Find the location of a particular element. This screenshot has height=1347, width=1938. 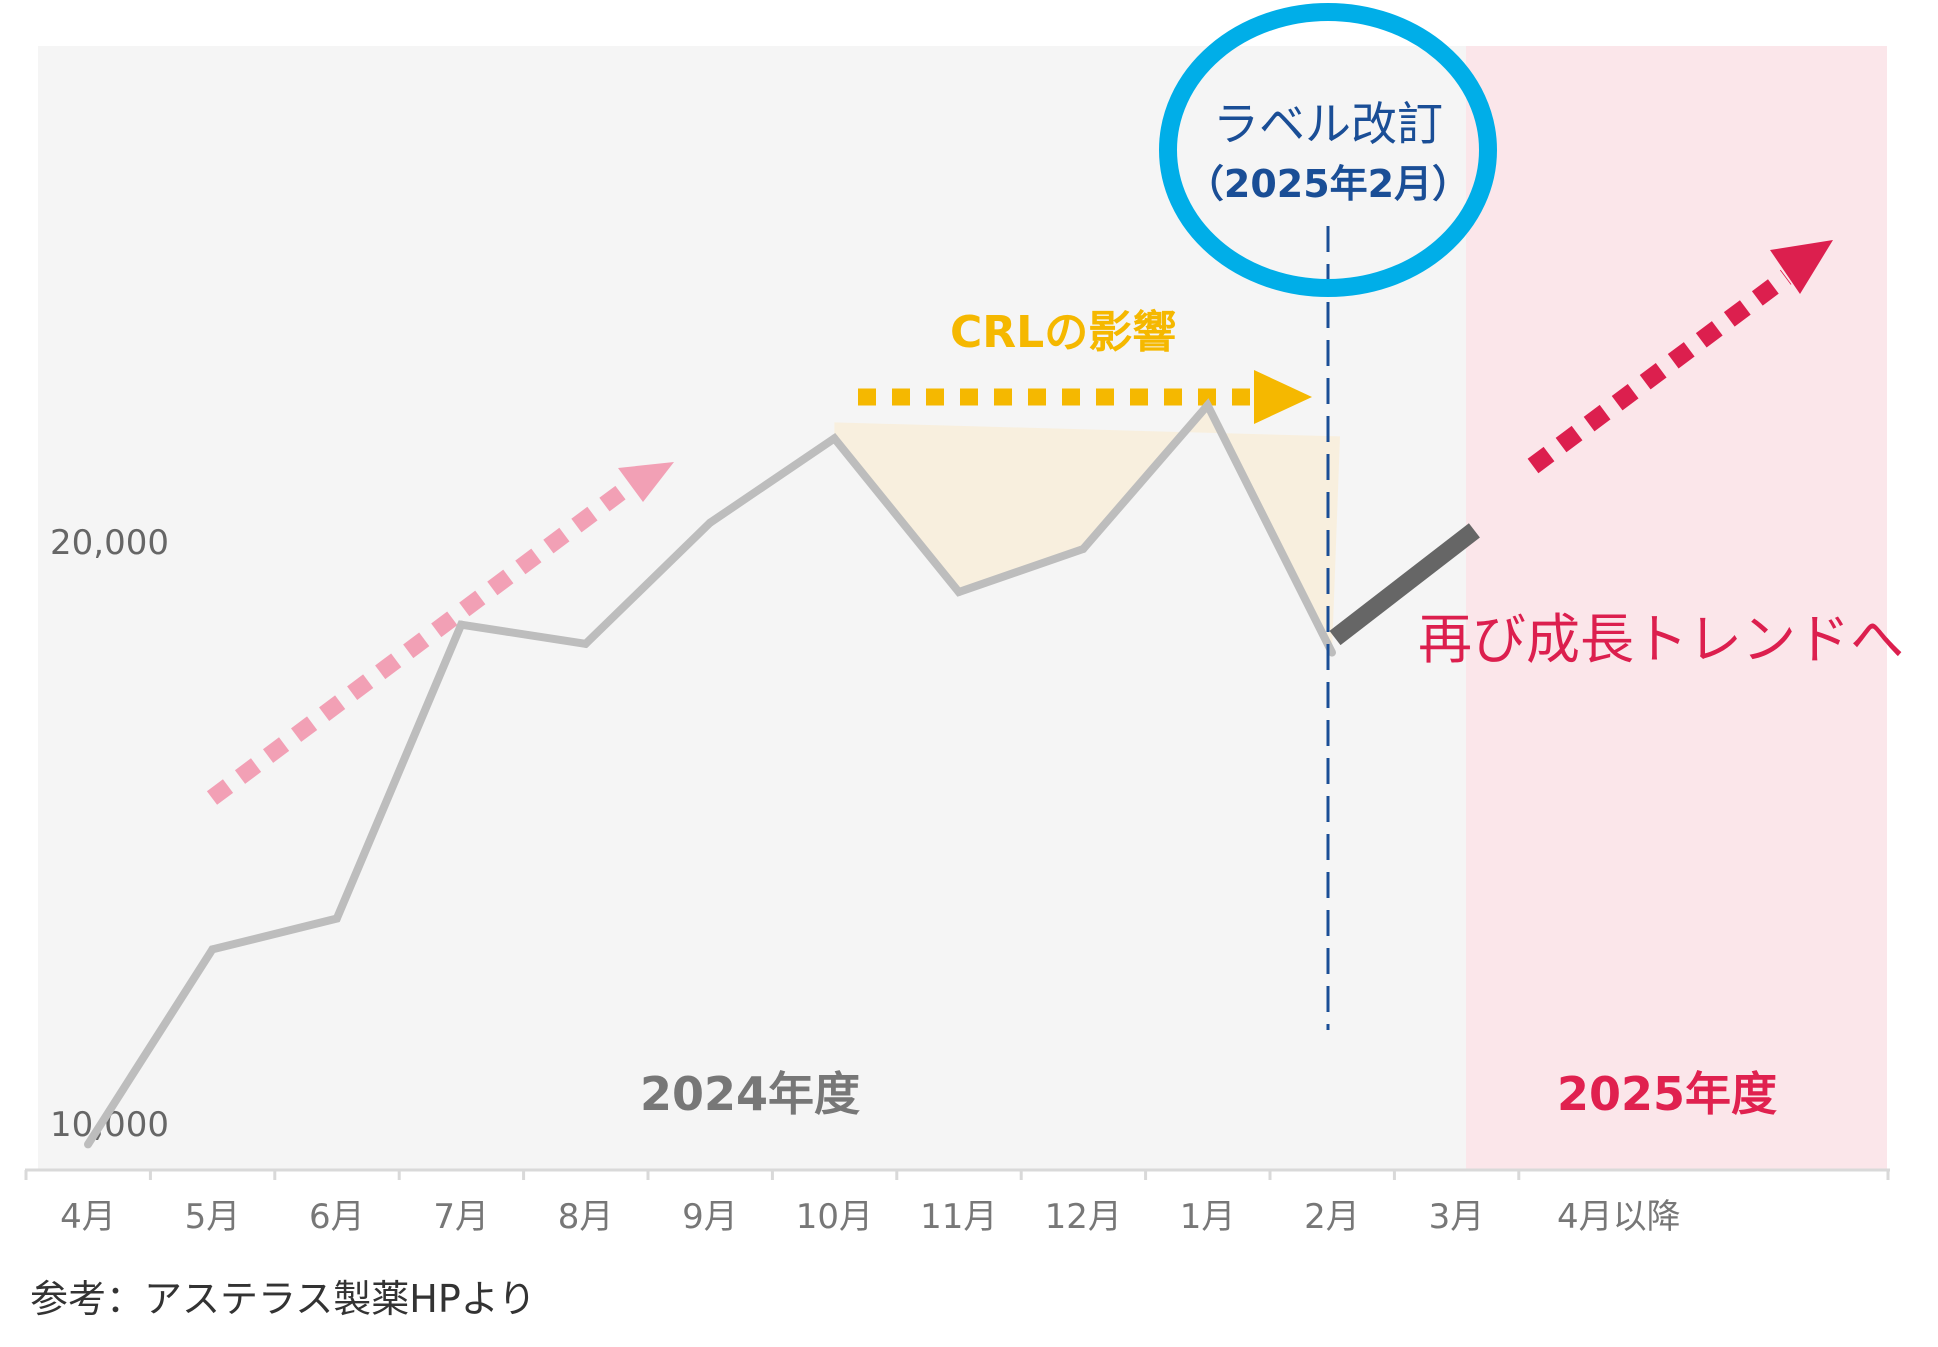

growth-arrow-shaft is located at coordinates (422, 641).